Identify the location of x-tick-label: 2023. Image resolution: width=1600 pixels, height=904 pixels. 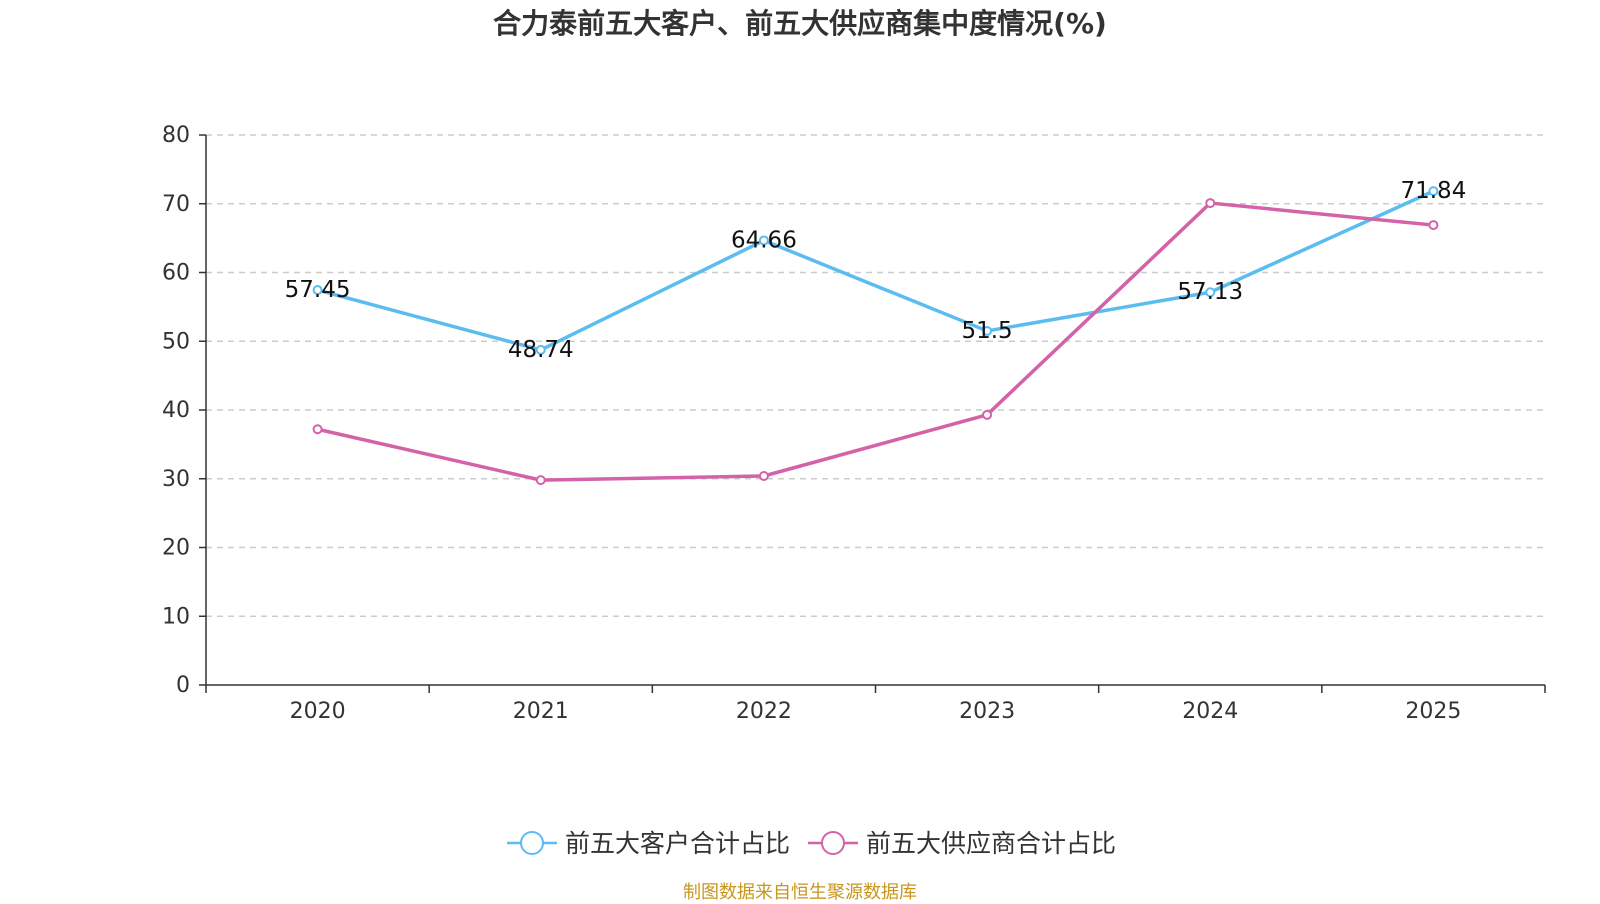
(987, 711).